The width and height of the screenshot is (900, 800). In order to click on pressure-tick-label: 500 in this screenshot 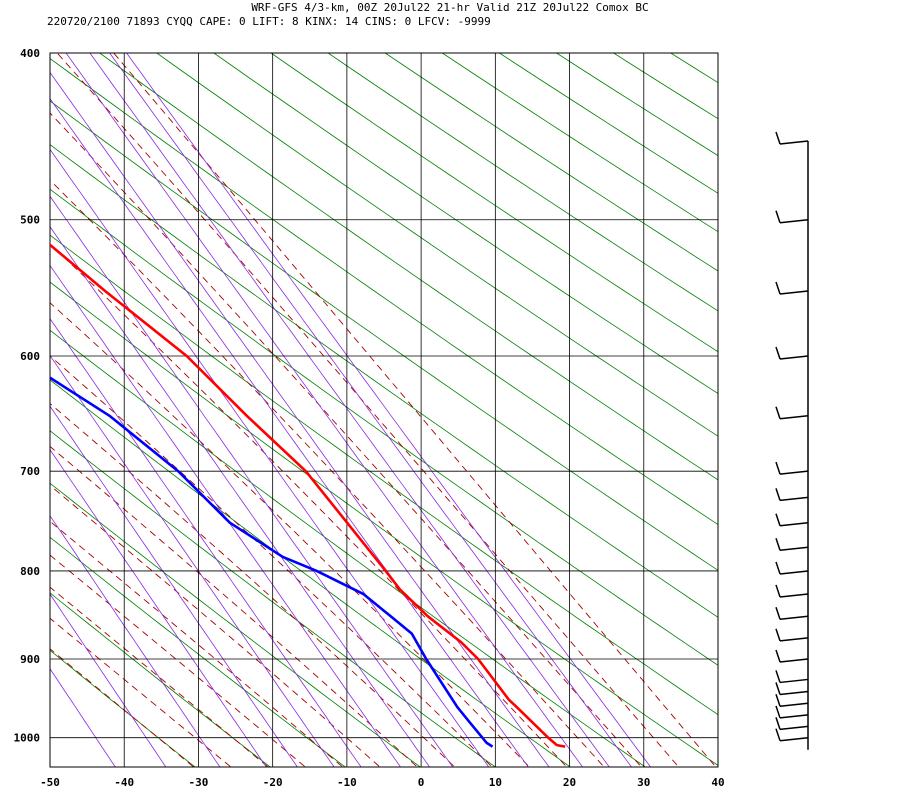, I will do `click(30, 220)`.